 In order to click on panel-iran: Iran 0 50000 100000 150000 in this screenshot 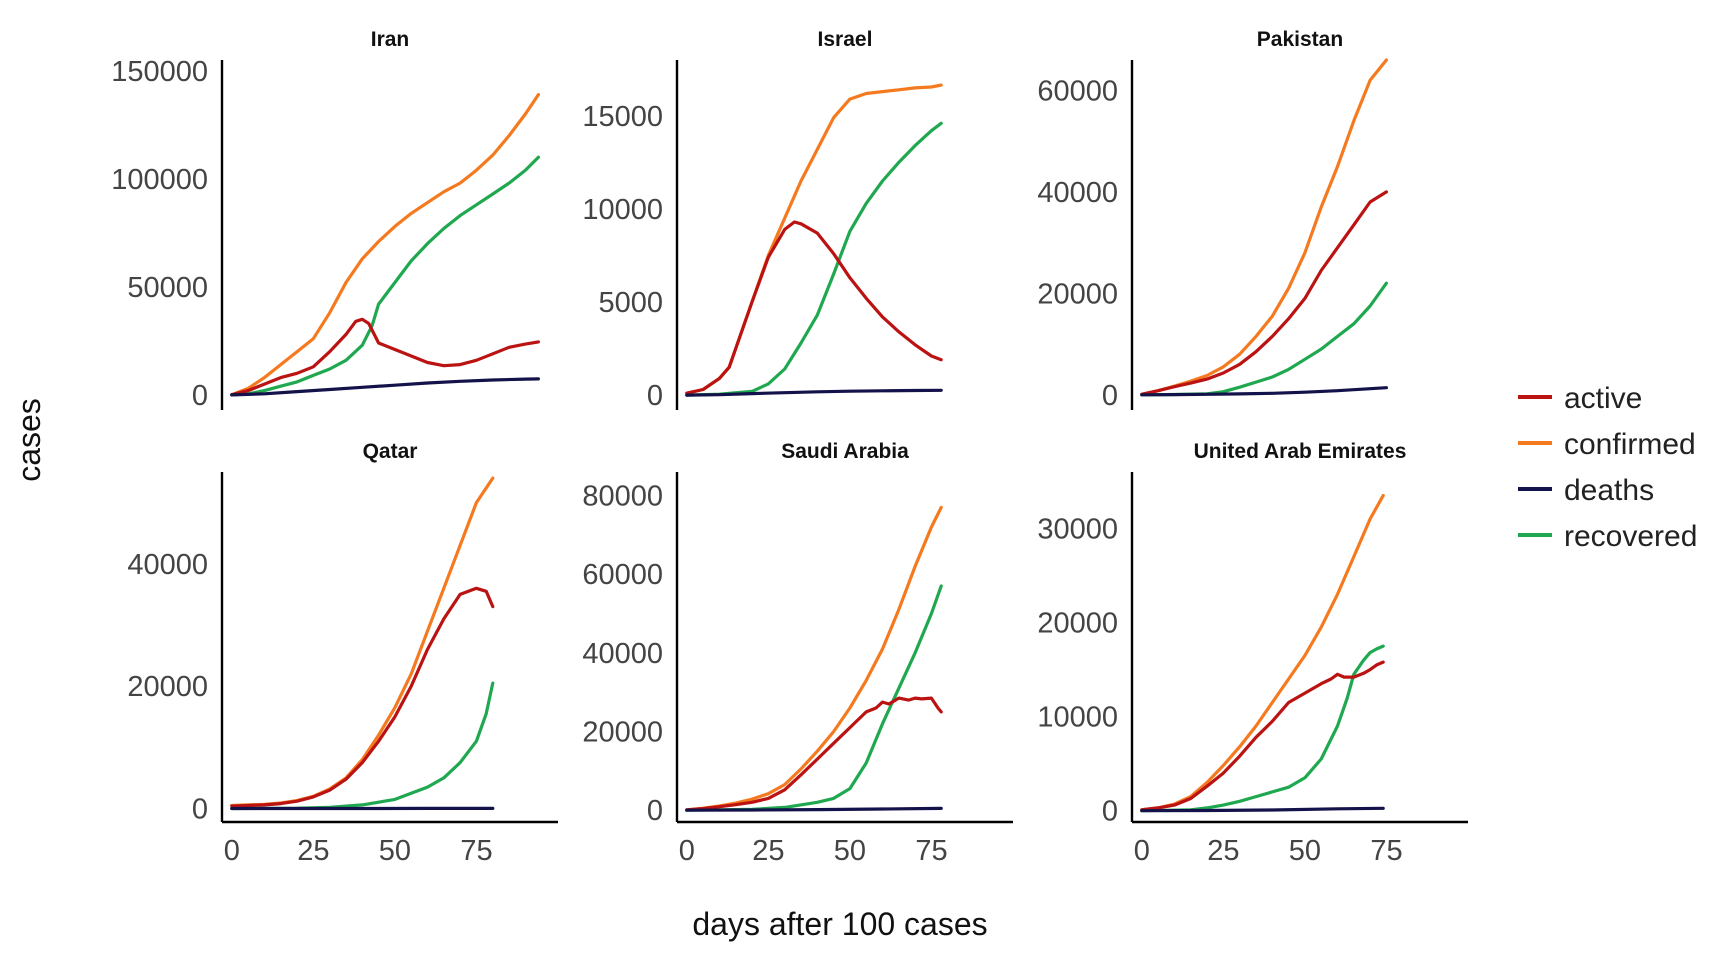, I will do `click(325, 220)`.